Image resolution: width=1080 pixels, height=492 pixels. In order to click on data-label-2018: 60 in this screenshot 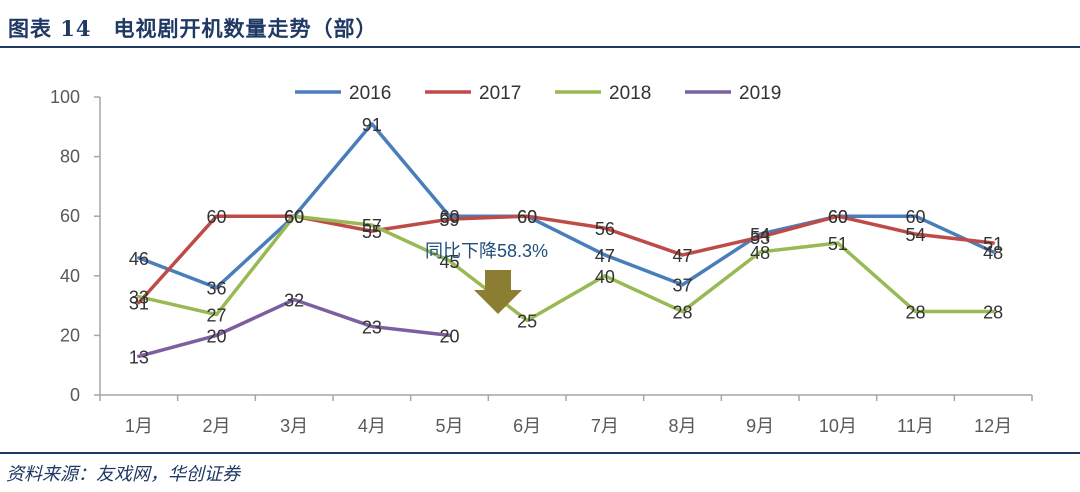, I will do `click(294, 217)`.